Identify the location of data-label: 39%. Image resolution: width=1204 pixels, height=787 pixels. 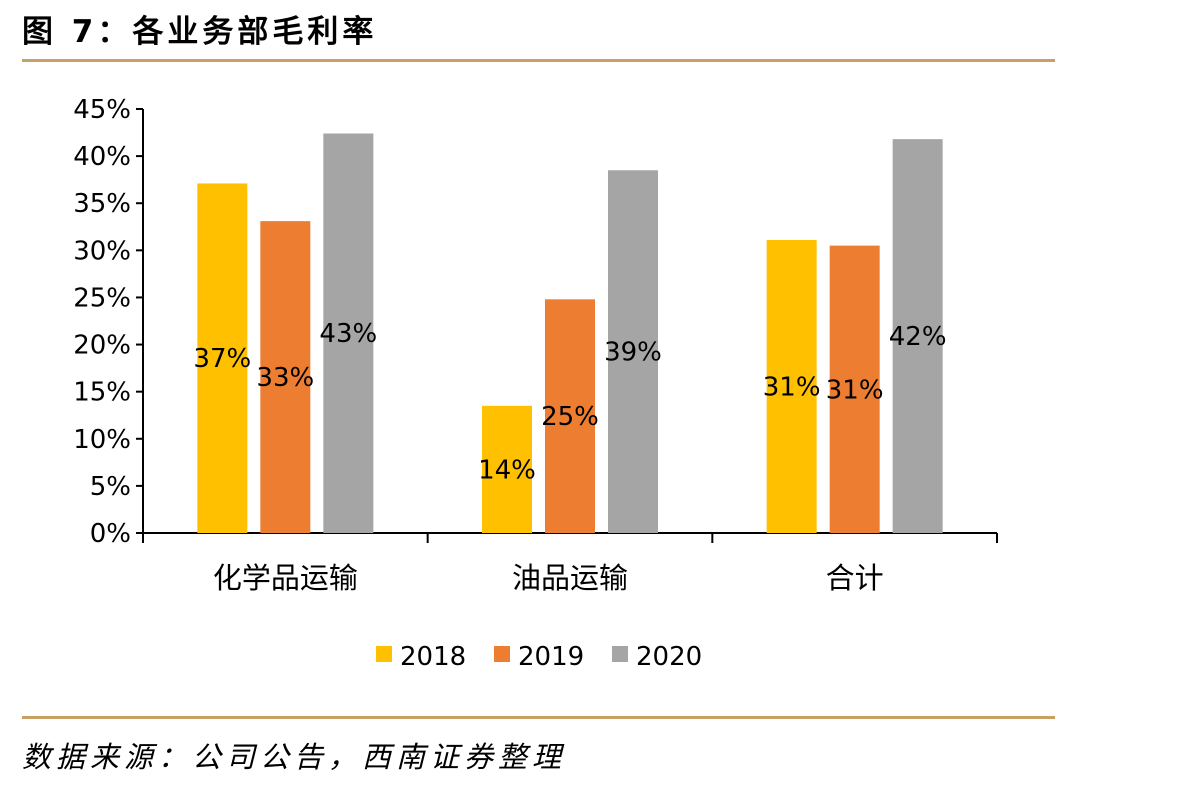
(633, 353).